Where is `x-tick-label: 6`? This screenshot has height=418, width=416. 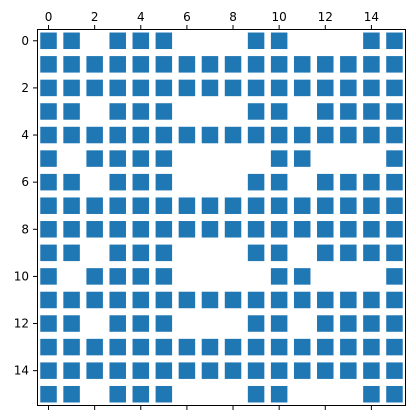
x-tick-label: 6 is located at coordinates (187, 17).